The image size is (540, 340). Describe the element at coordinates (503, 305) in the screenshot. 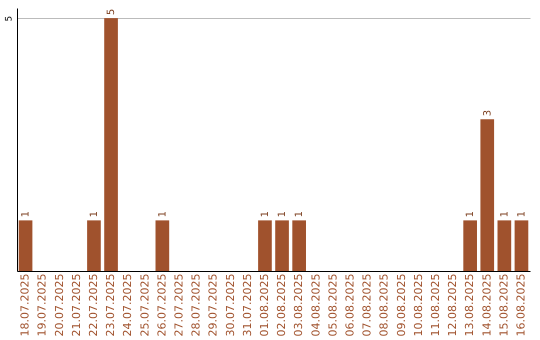

I see `x-tick-label: 15.08.2025` at that location.